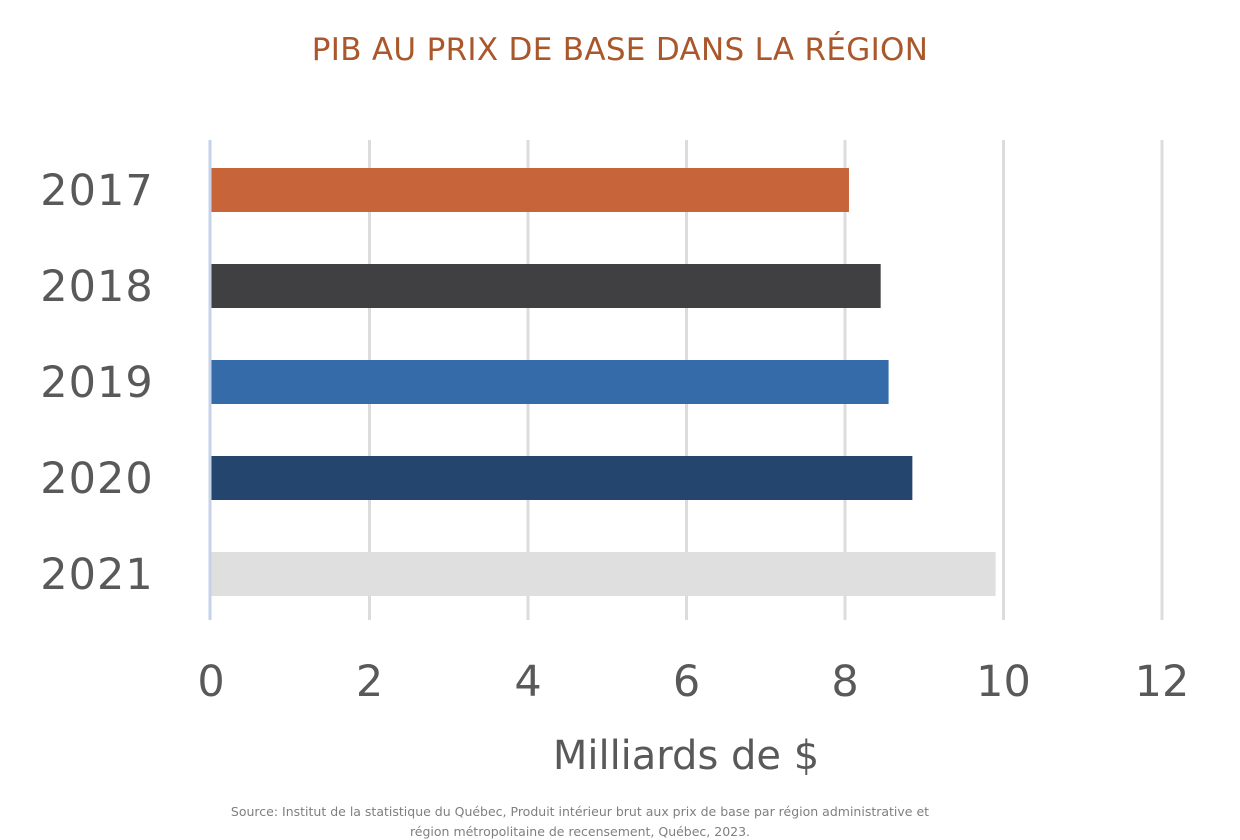 The height and width of the screenshot is (840, 1240). What do you see at coordinates (96, 287) in the screenshot?
I see `y-tick-label: 2018` at bounding box center [96, 287].